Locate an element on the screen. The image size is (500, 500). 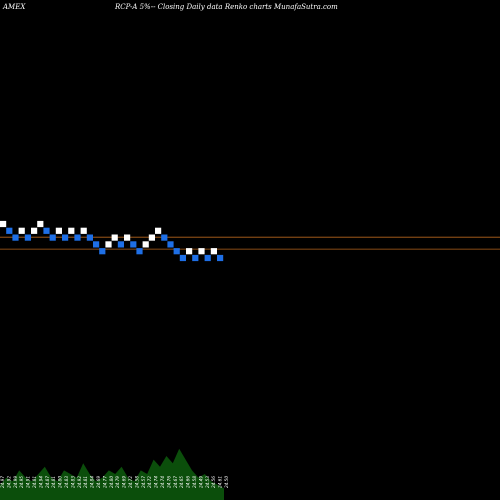
x-tick-label-10: 24.83 is located at coordinates (66, 482).